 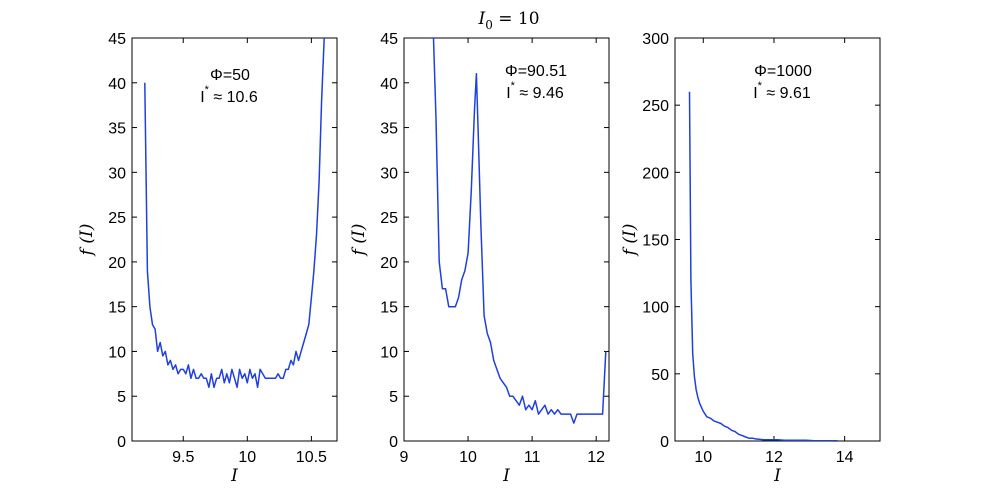 I want to click on annotation-phi: Φ=1000, so click(x=783, y=71).